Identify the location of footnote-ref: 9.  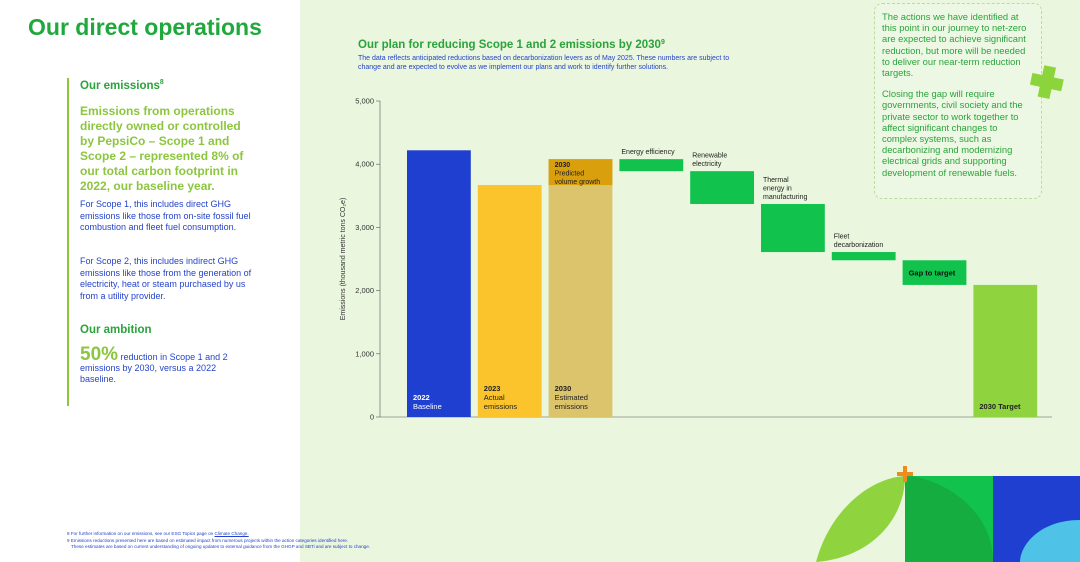
(663, 42).